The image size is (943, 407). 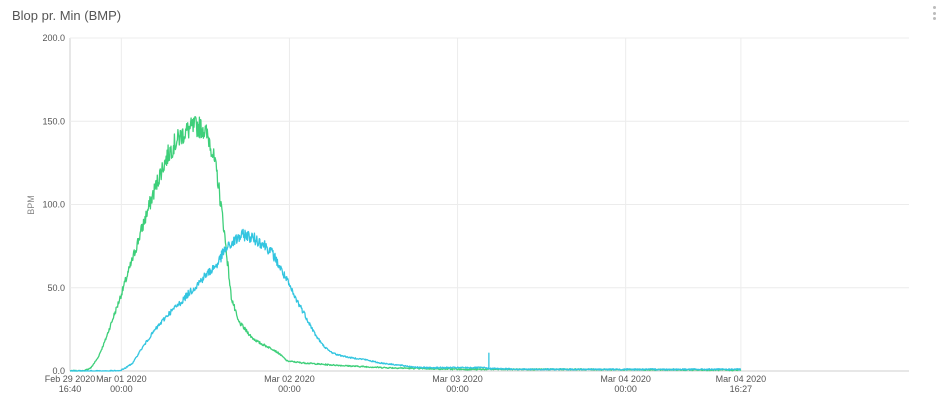 What do you see at coordinates (53, 121) in the screenshot?
I see `y-tick-label: 150.0` at bounding box center [53, 121].